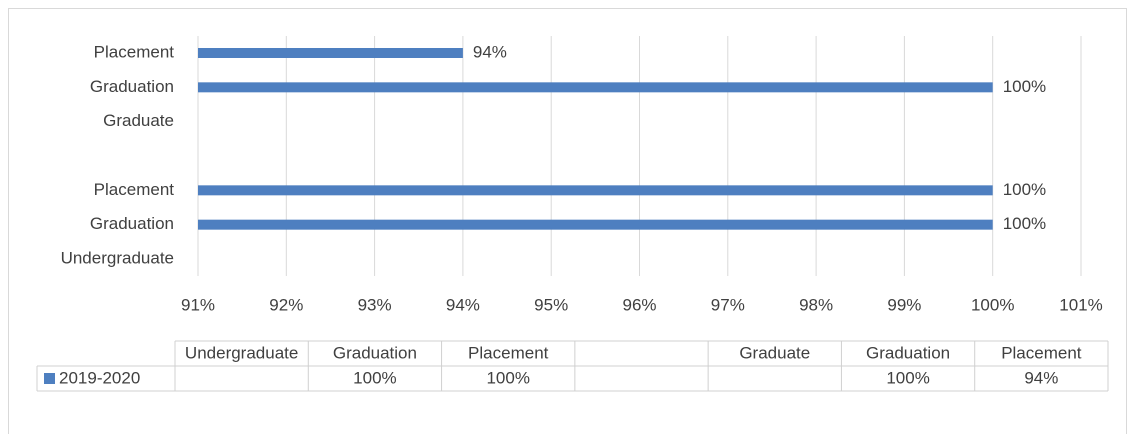 The image size is (1127, 434). I want to click on x-tick-label: 93%, so click(375, 304).